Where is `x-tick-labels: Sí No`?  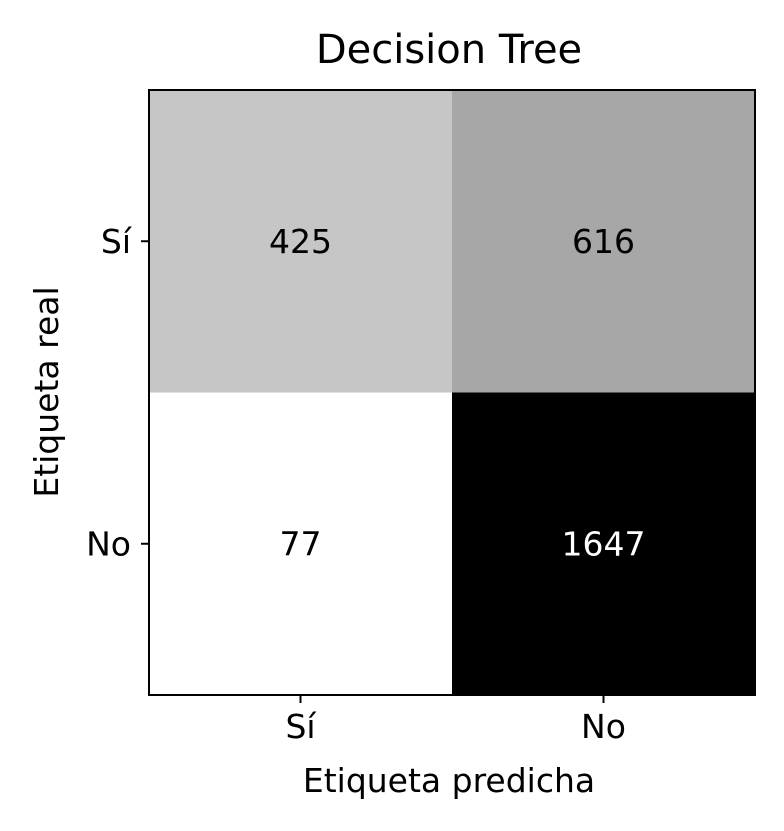
x-tick-labels: Sí No is located at coordinates (455, 720).